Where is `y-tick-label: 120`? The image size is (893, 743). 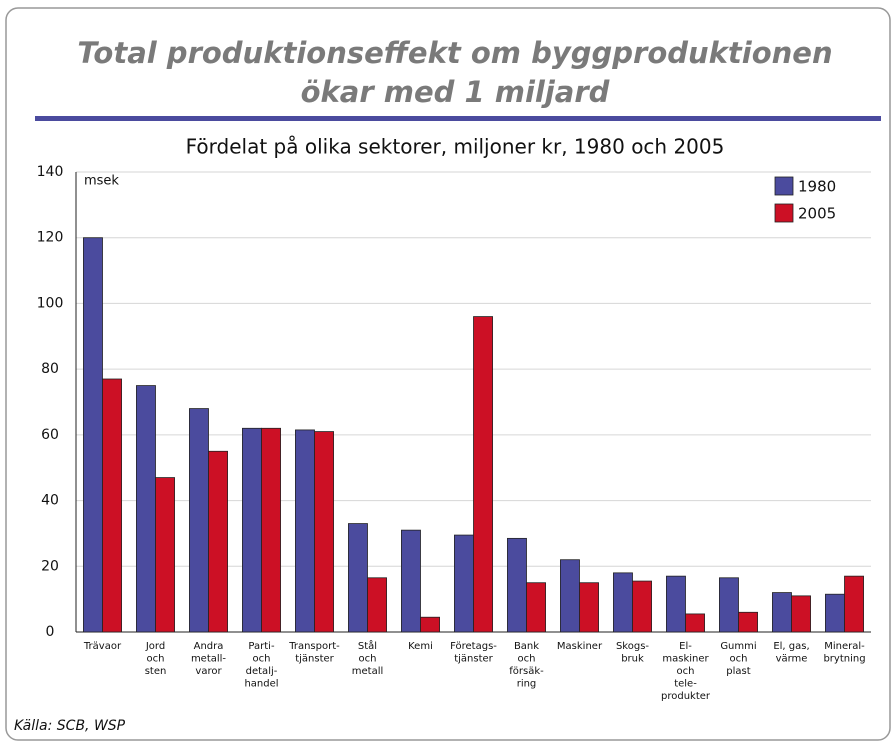
y-tick-label: 120 is located at coordinates (50, 238).